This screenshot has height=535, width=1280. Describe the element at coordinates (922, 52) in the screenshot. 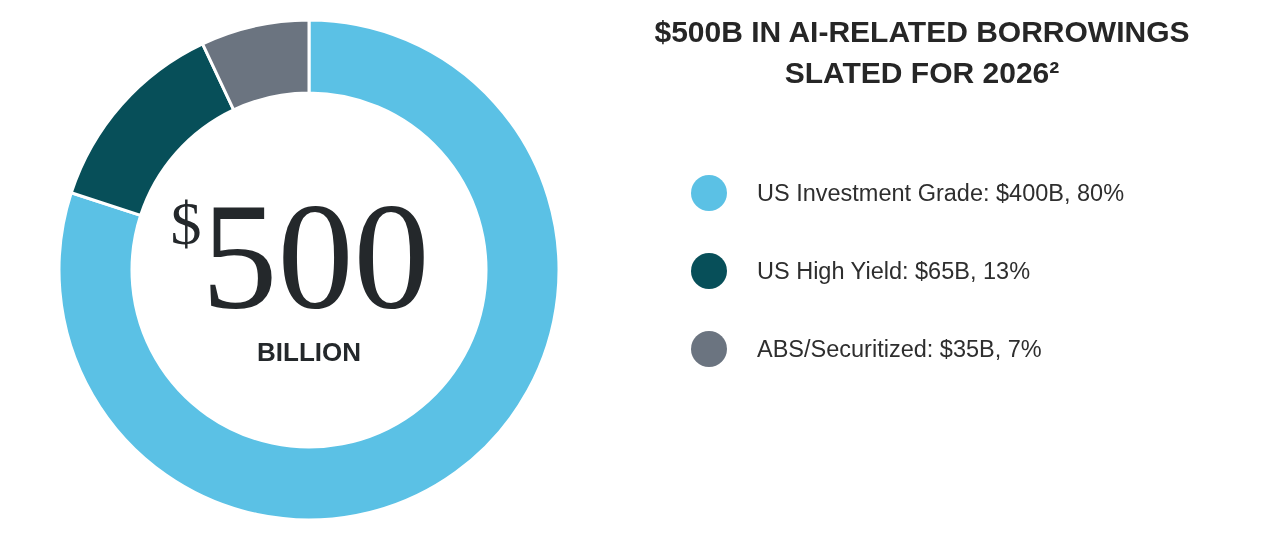

I see `text: $500B IN AI-RELATED BORROWINGS SLATED FOR 2026²` at that location.